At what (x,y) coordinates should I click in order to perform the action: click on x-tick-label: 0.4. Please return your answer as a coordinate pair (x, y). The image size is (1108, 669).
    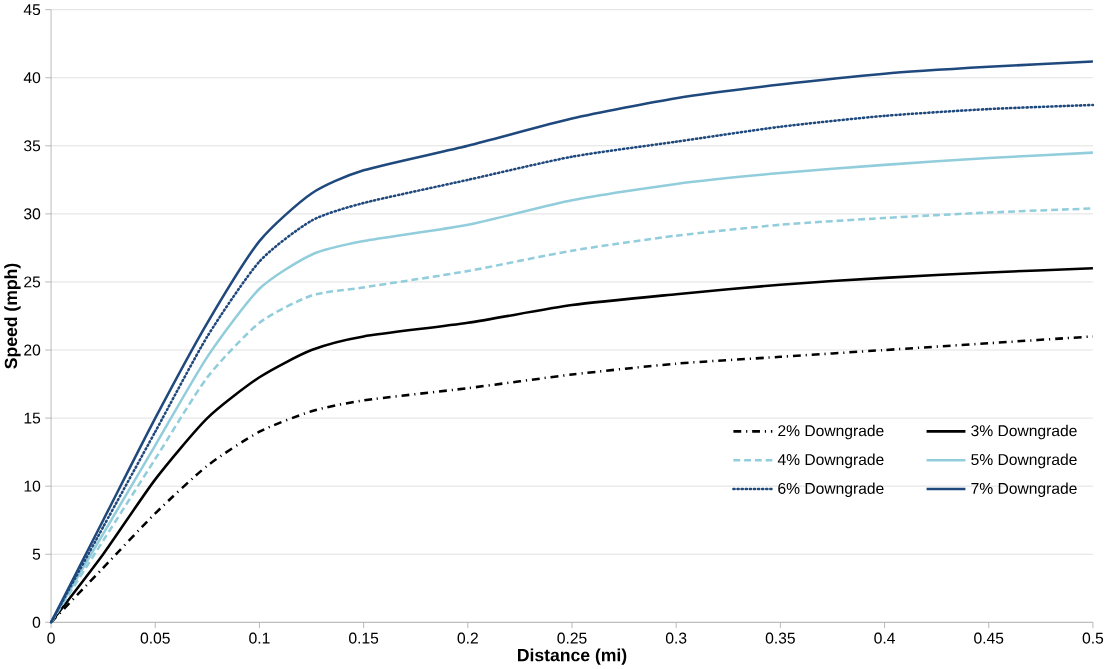
    Looking at the image, I should click on (884, 638).